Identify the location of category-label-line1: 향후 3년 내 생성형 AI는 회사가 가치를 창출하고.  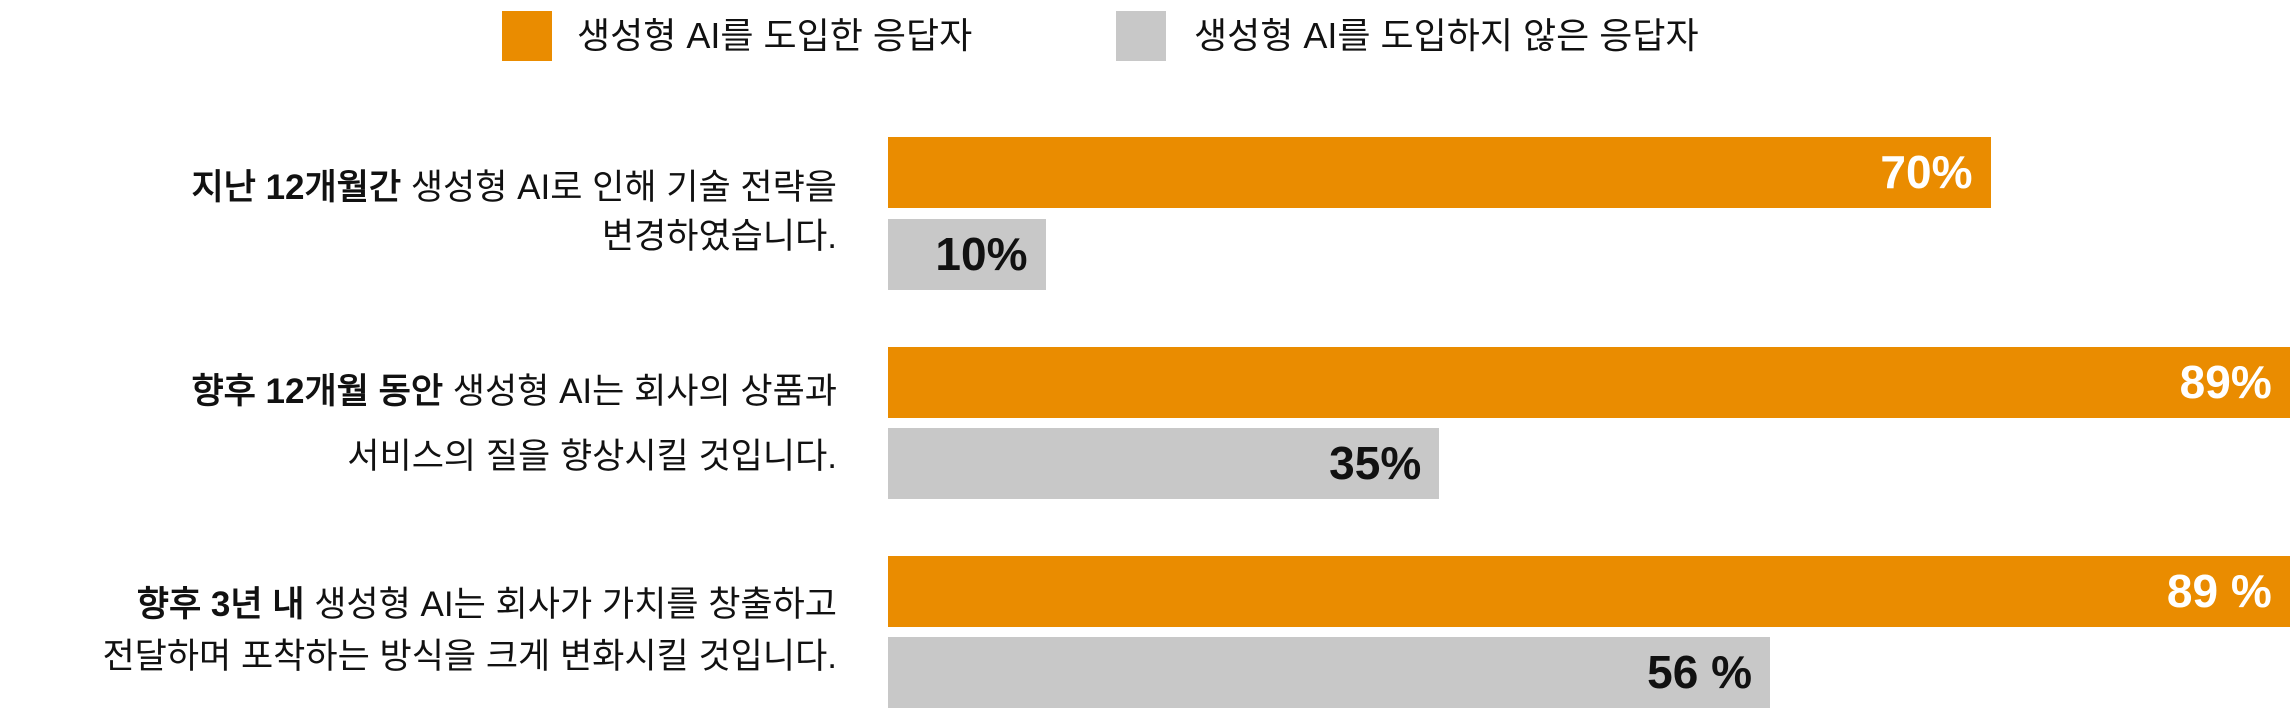
(487, 605).